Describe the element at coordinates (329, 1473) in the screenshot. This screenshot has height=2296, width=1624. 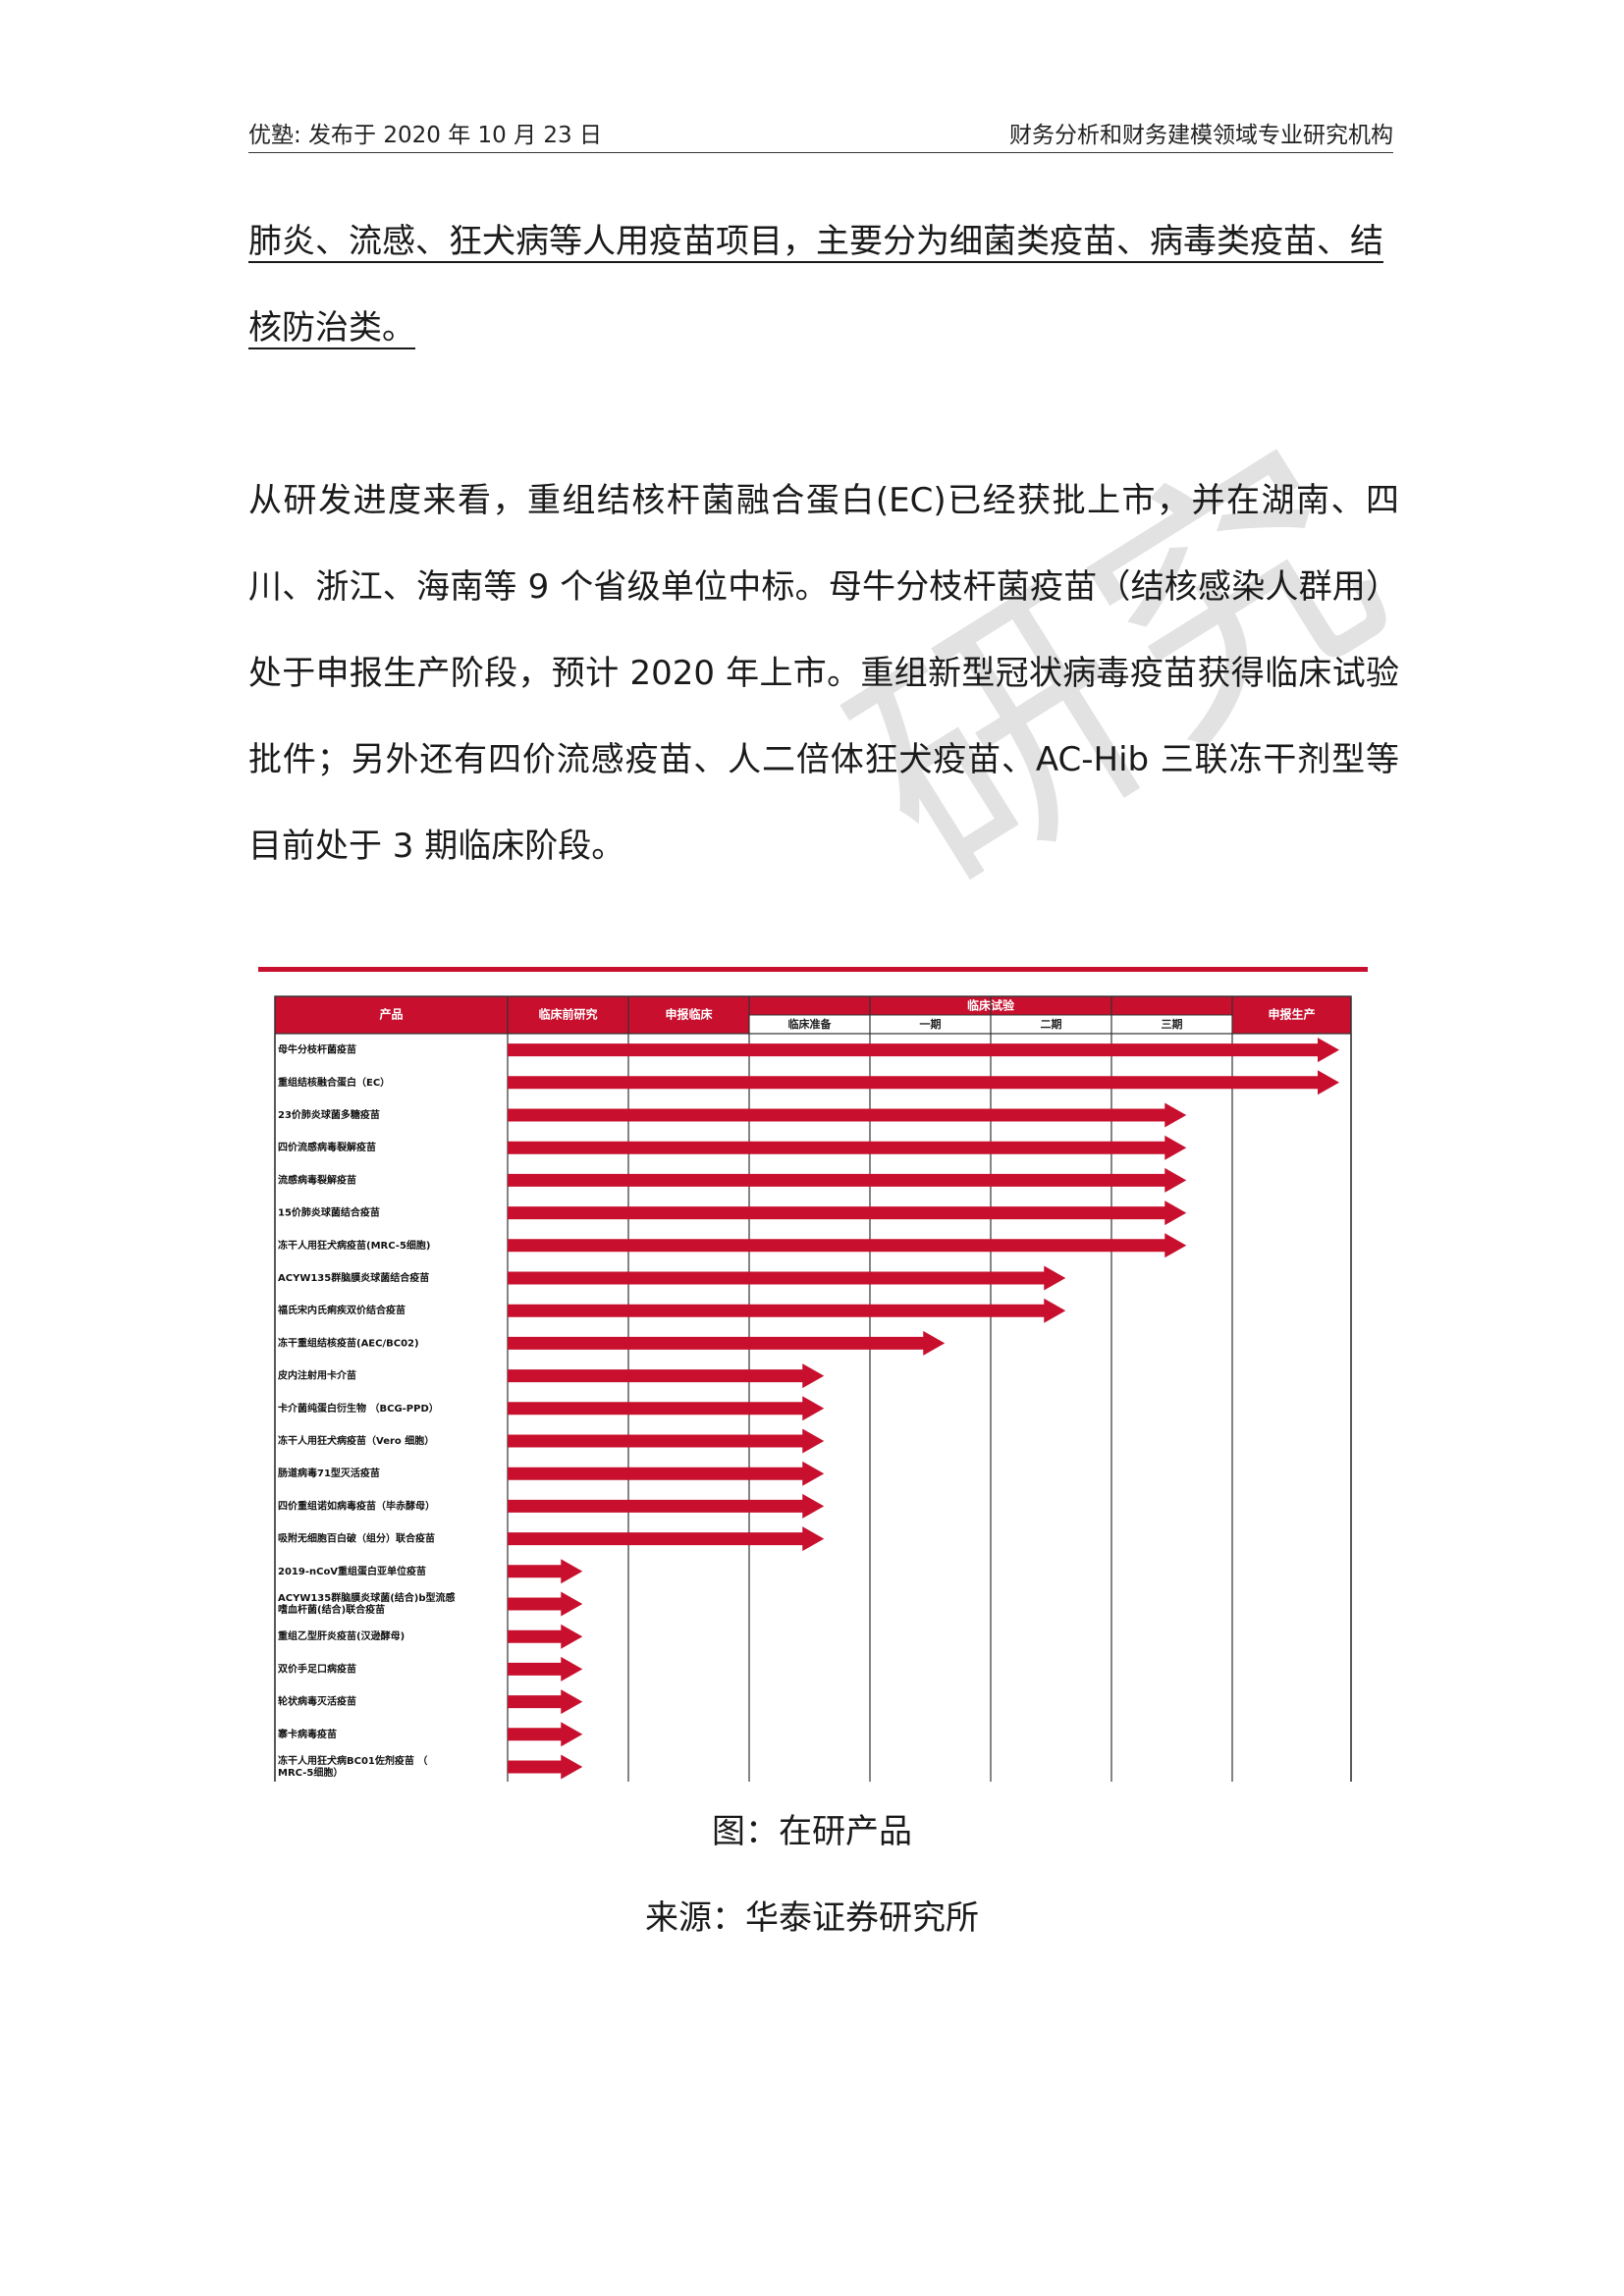
I see `product-name-13: 肠道病毒71型灭活疫苗` at that location.